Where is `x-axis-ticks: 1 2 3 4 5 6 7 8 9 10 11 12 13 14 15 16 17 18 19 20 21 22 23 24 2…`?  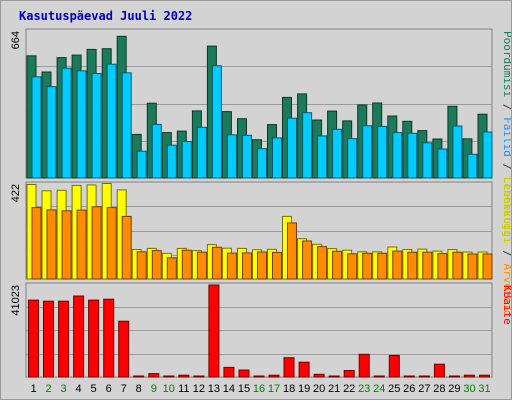 x-axis-ticks: 1 2 3 4 5 6 7 8 9 10 11 12 13 14 15 16 17 18 19 20 21 22 23 24 2… is located at coordinates (260, 389).